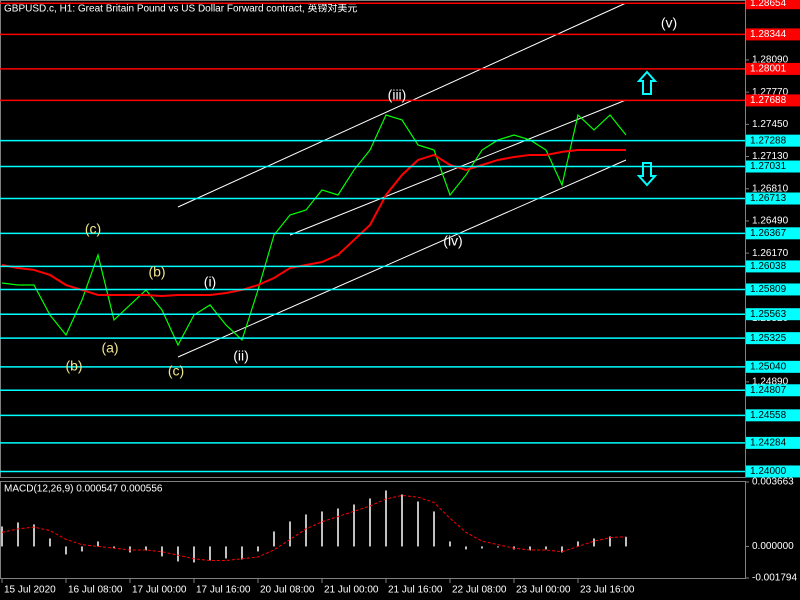 The width and height of the screenshot is (800, 600). What do you see at coordinates (768, 289) in the screenshot?
I see `level-label: 1.25809` at bounding box center [768, 289].